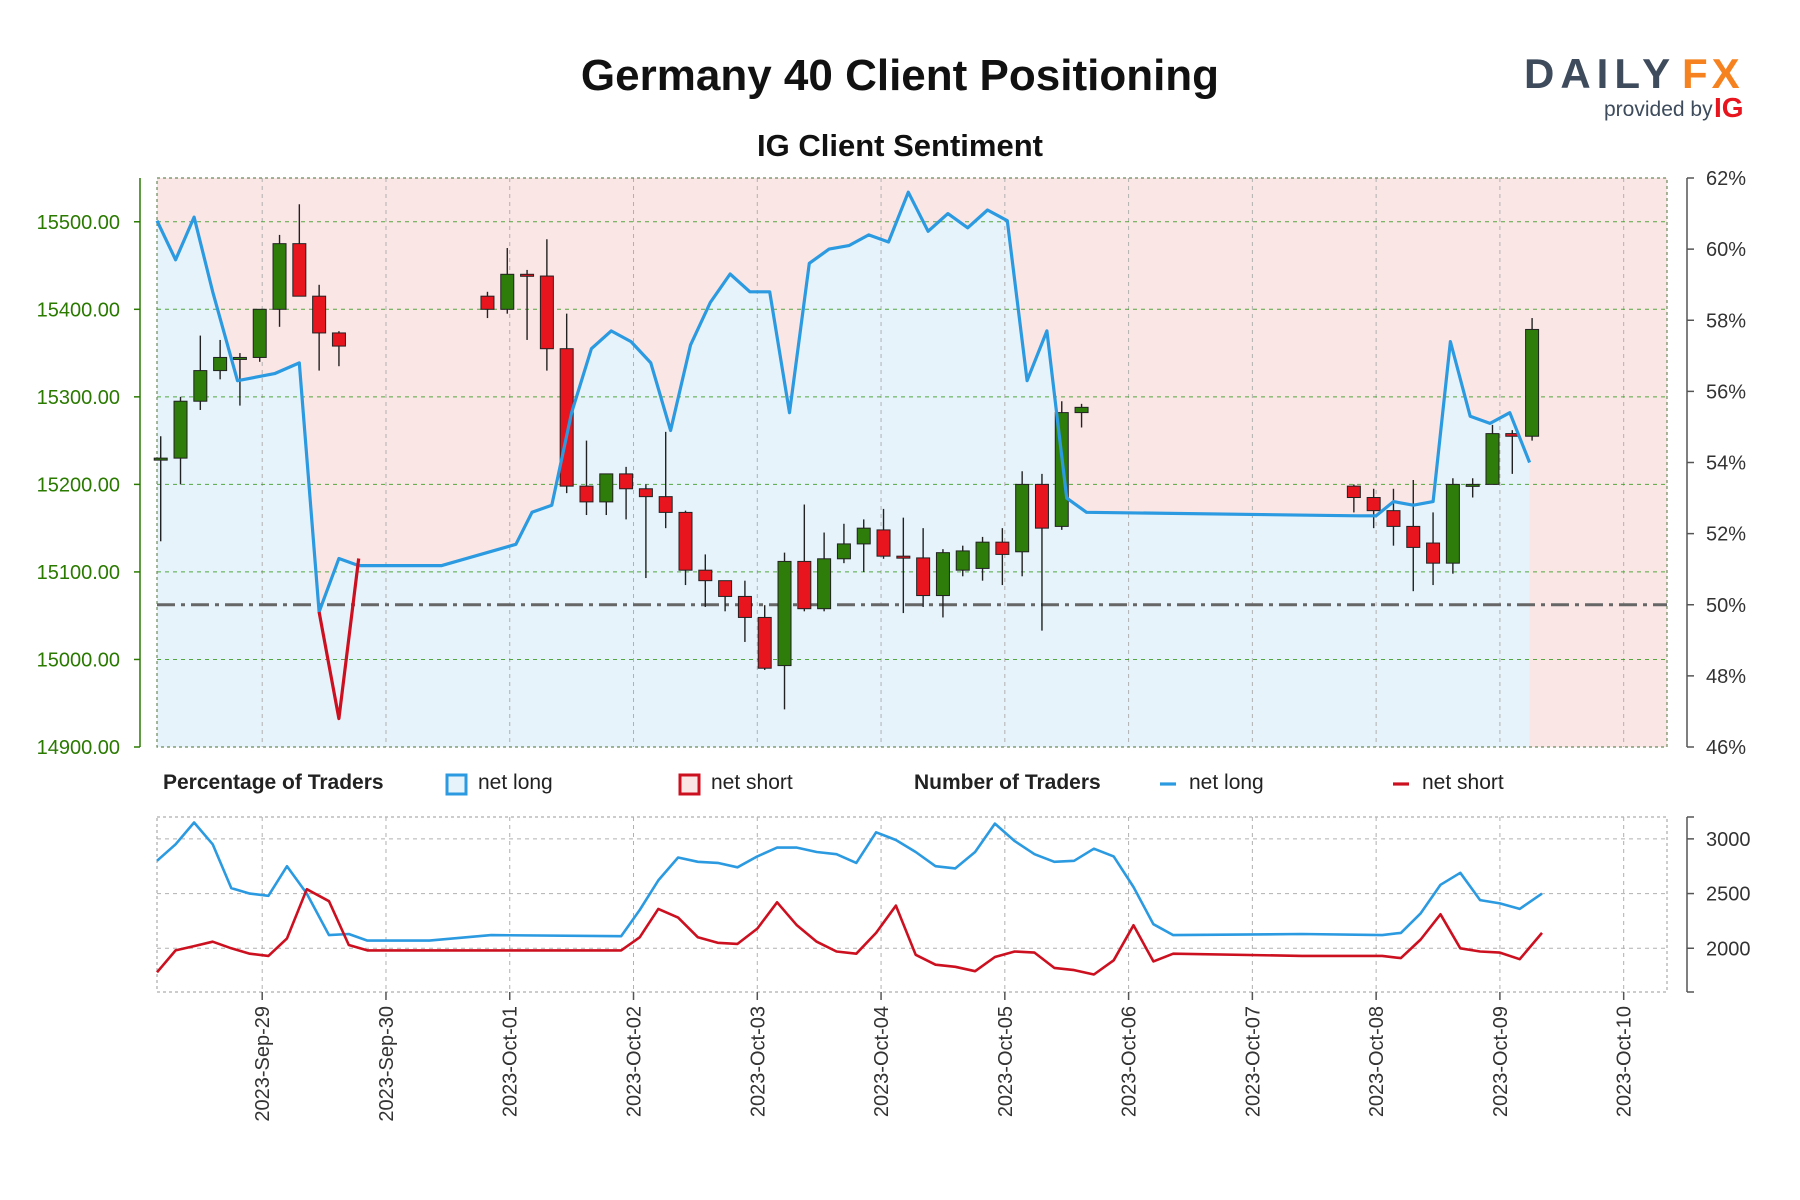  What do you see at coordinates (78, 573) in the screenshot?
I see `price-tick-label: 15100.00` at bounding box center [78, 573].